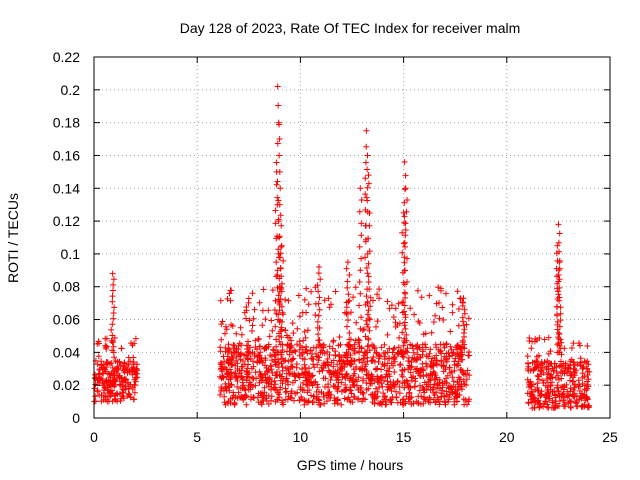  What do you see at coordinates (66, 57) in the screenshot?
I see `y-tick-label: 0.22` at bounding box center [66, 57].